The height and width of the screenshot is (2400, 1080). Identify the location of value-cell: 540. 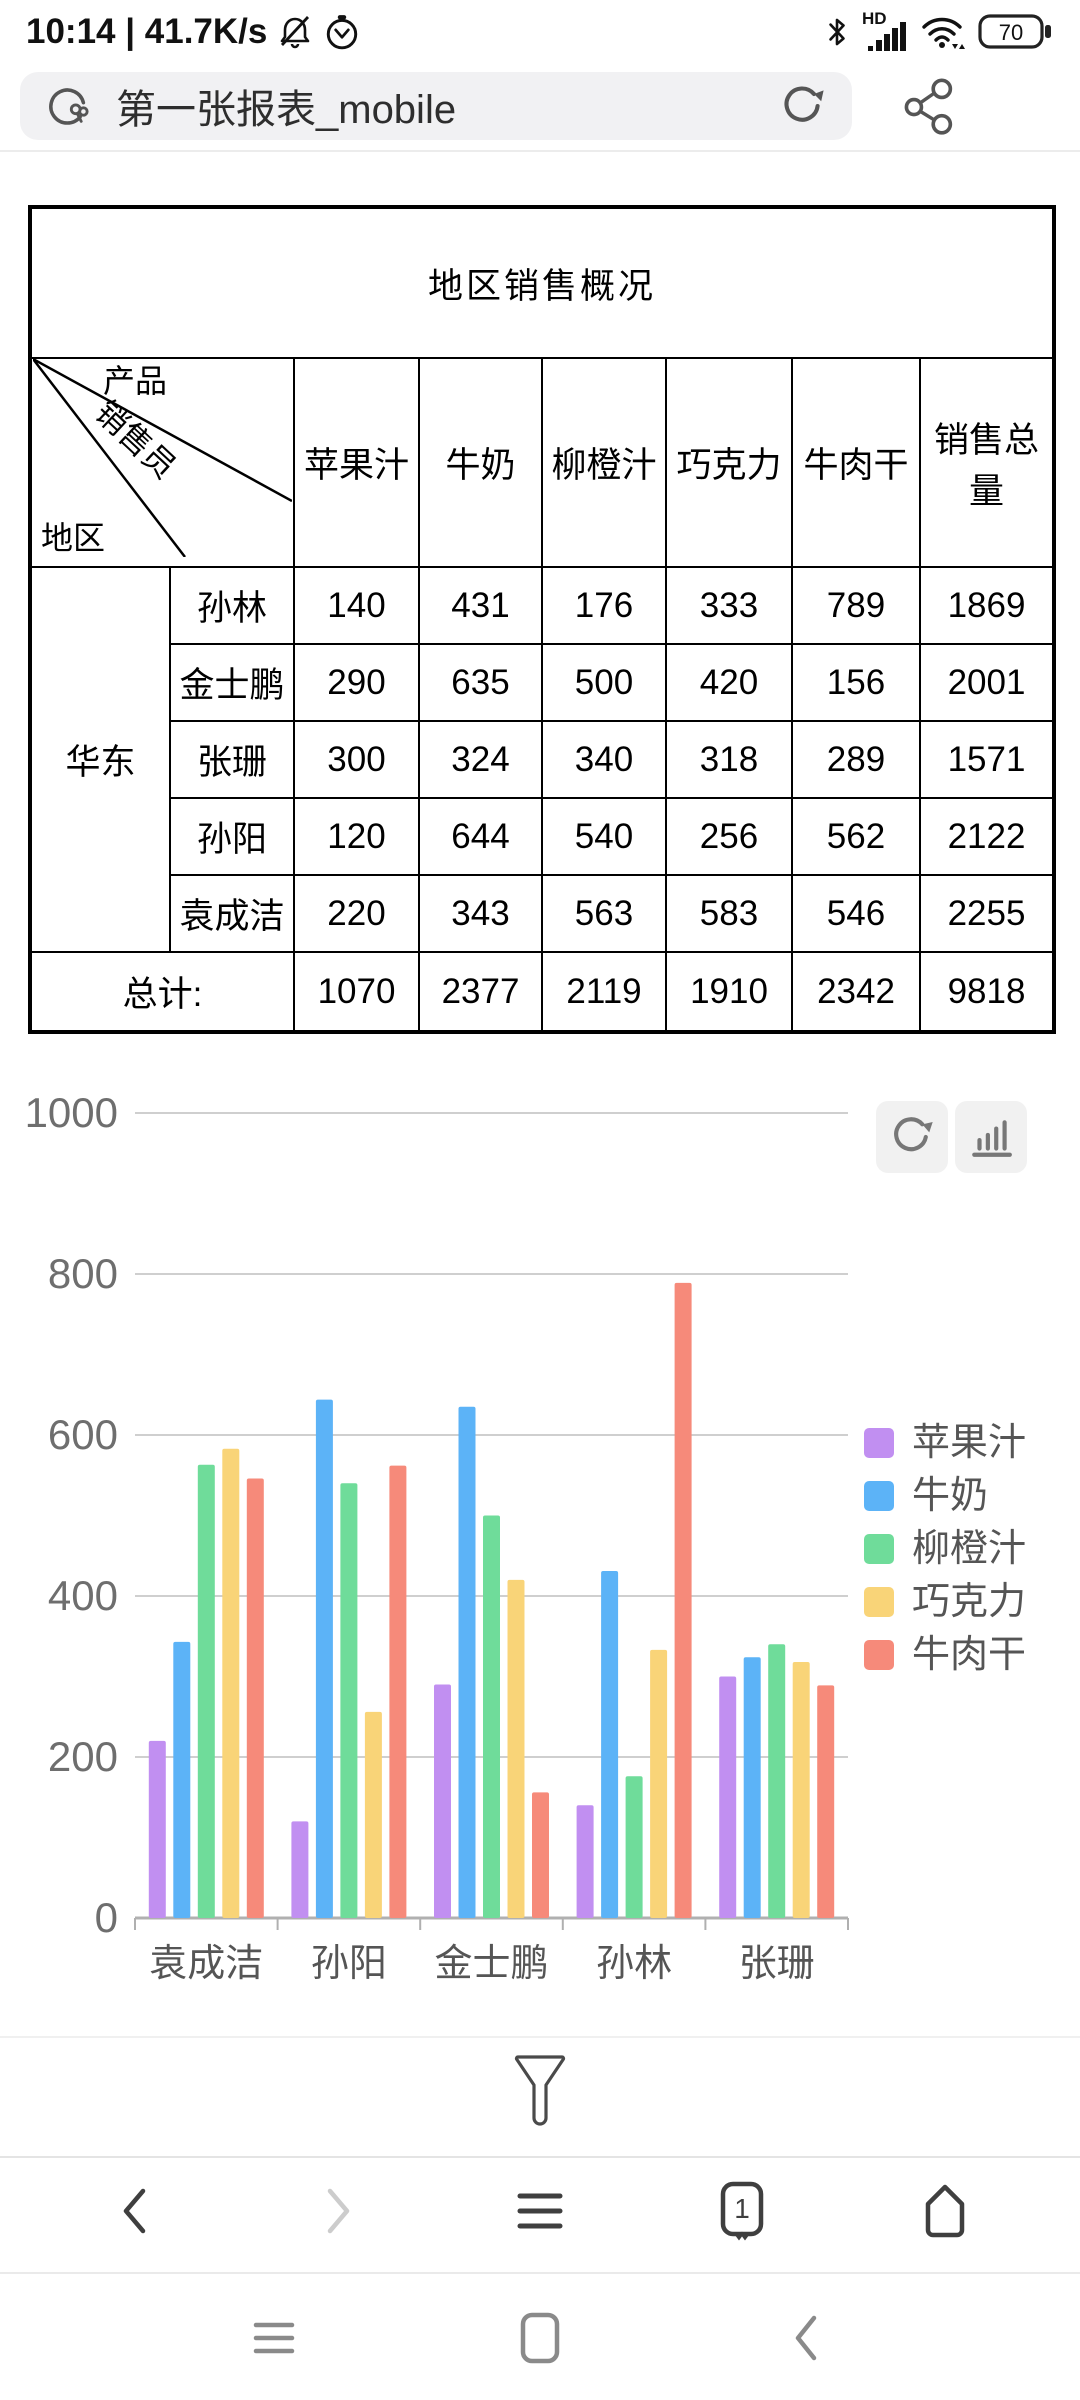
(604, 836).